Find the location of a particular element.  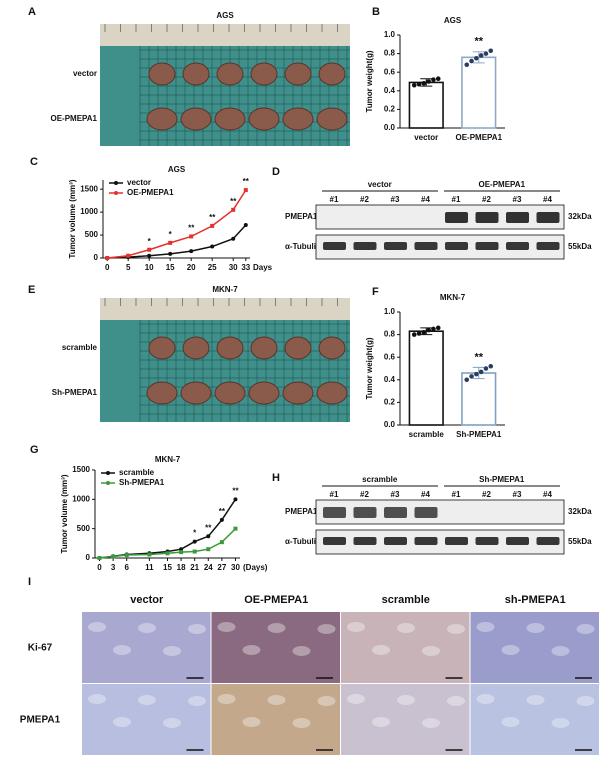

column-label: OE-PMEPA1 is located at coordinates (276, 600).